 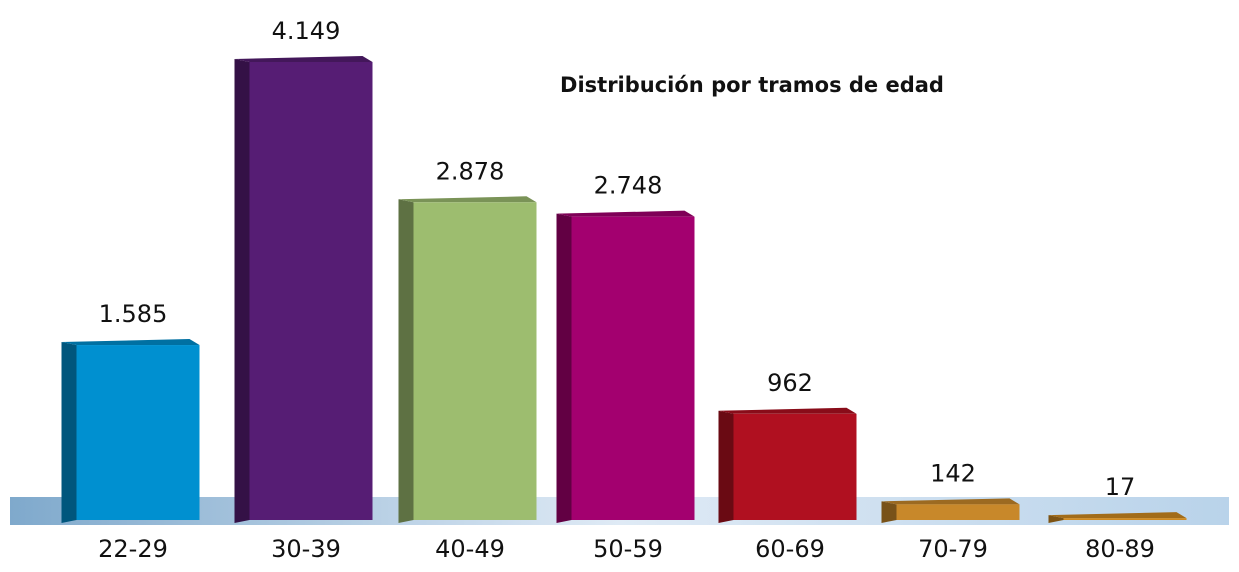 I want to click on value-label: 2.878, so click(x=470, y=171).